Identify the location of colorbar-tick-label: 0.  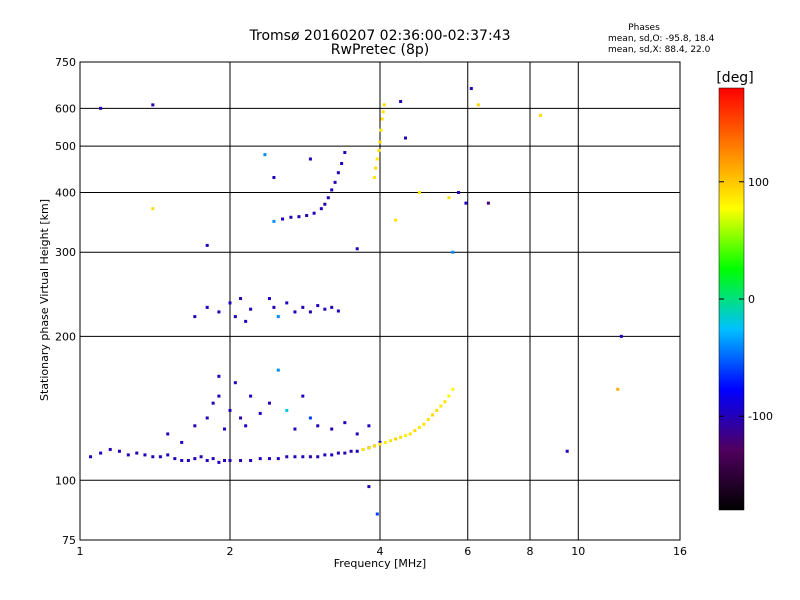
(751, 299).